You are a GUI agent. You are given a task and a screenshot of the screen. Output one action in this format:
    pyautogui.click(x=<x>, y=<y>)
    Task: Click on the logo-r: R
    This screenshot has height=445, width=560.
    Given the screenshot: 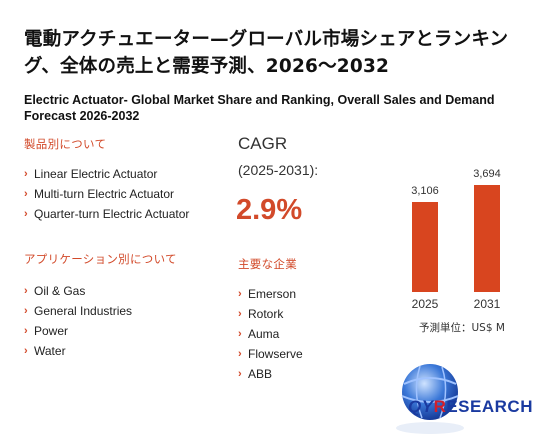 What is the action you would take?
    pyautogui.click(x=440, y=406)
    